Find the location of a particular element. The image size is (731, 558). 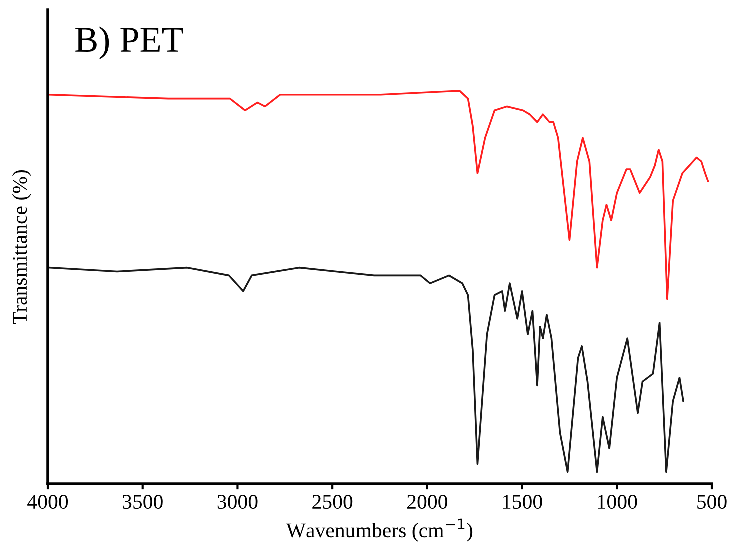

x-tick-label: 1500 is located at coordinates (522, 502).